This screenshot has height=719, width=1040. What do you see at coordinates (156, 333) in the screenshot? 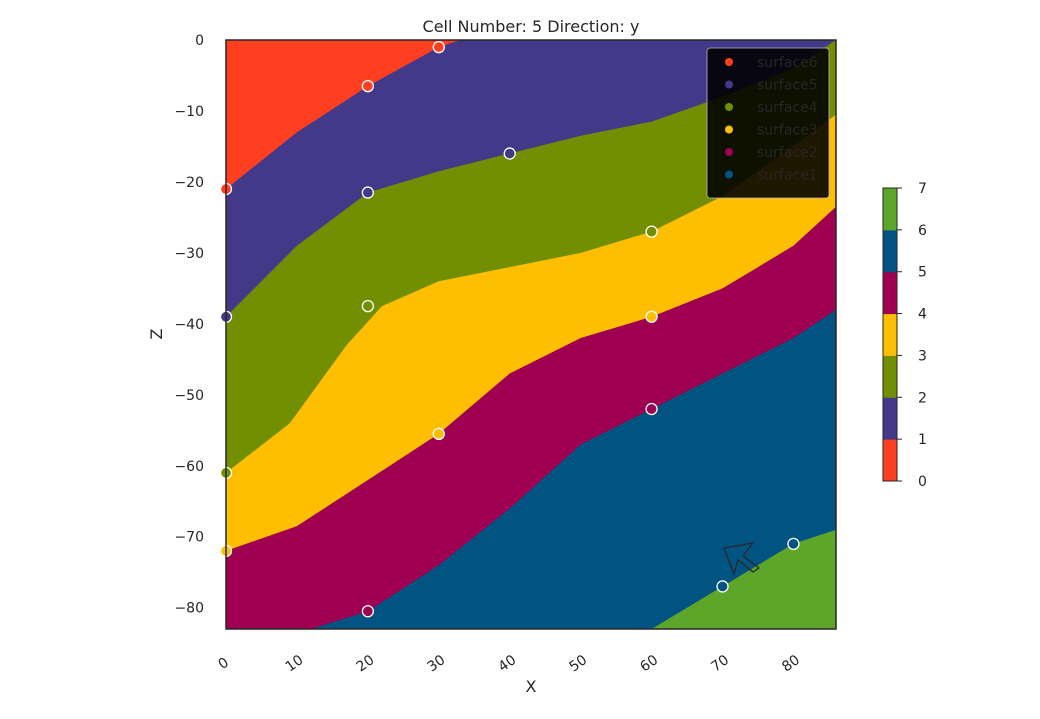
I see `y-axis-label: Z` at bounding box center [156, 333].